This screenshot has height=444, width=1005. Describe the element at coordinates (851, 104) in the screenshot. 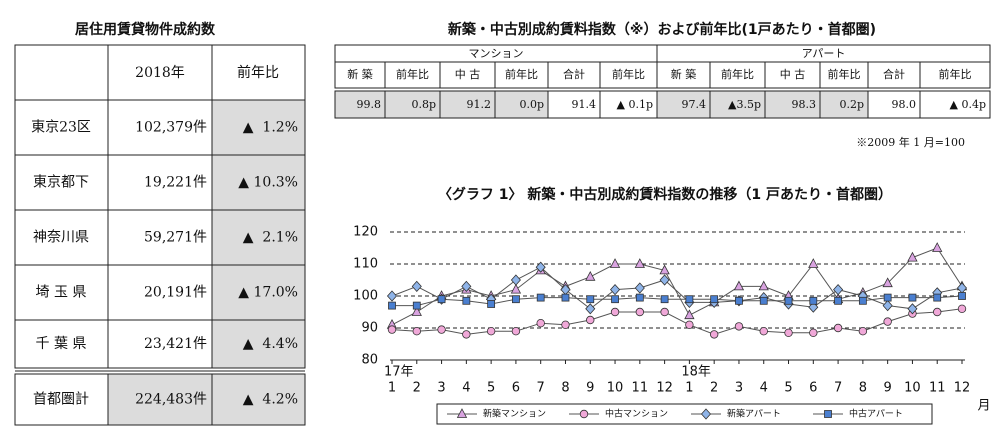

I see `index-value: 0.2p` at that location.